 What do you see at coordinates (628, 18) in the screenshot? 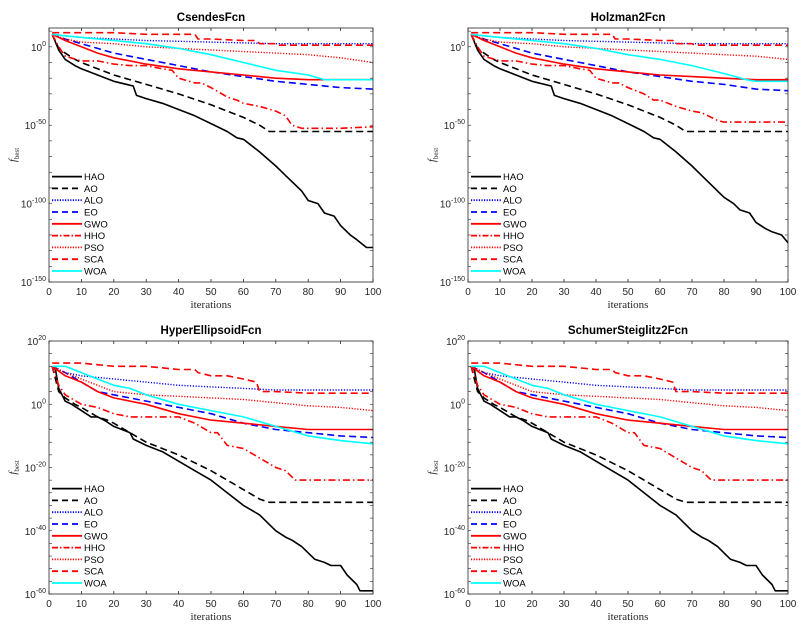
I see `chart-title: Holzman2Fcn` at bounding box center [628, 18].